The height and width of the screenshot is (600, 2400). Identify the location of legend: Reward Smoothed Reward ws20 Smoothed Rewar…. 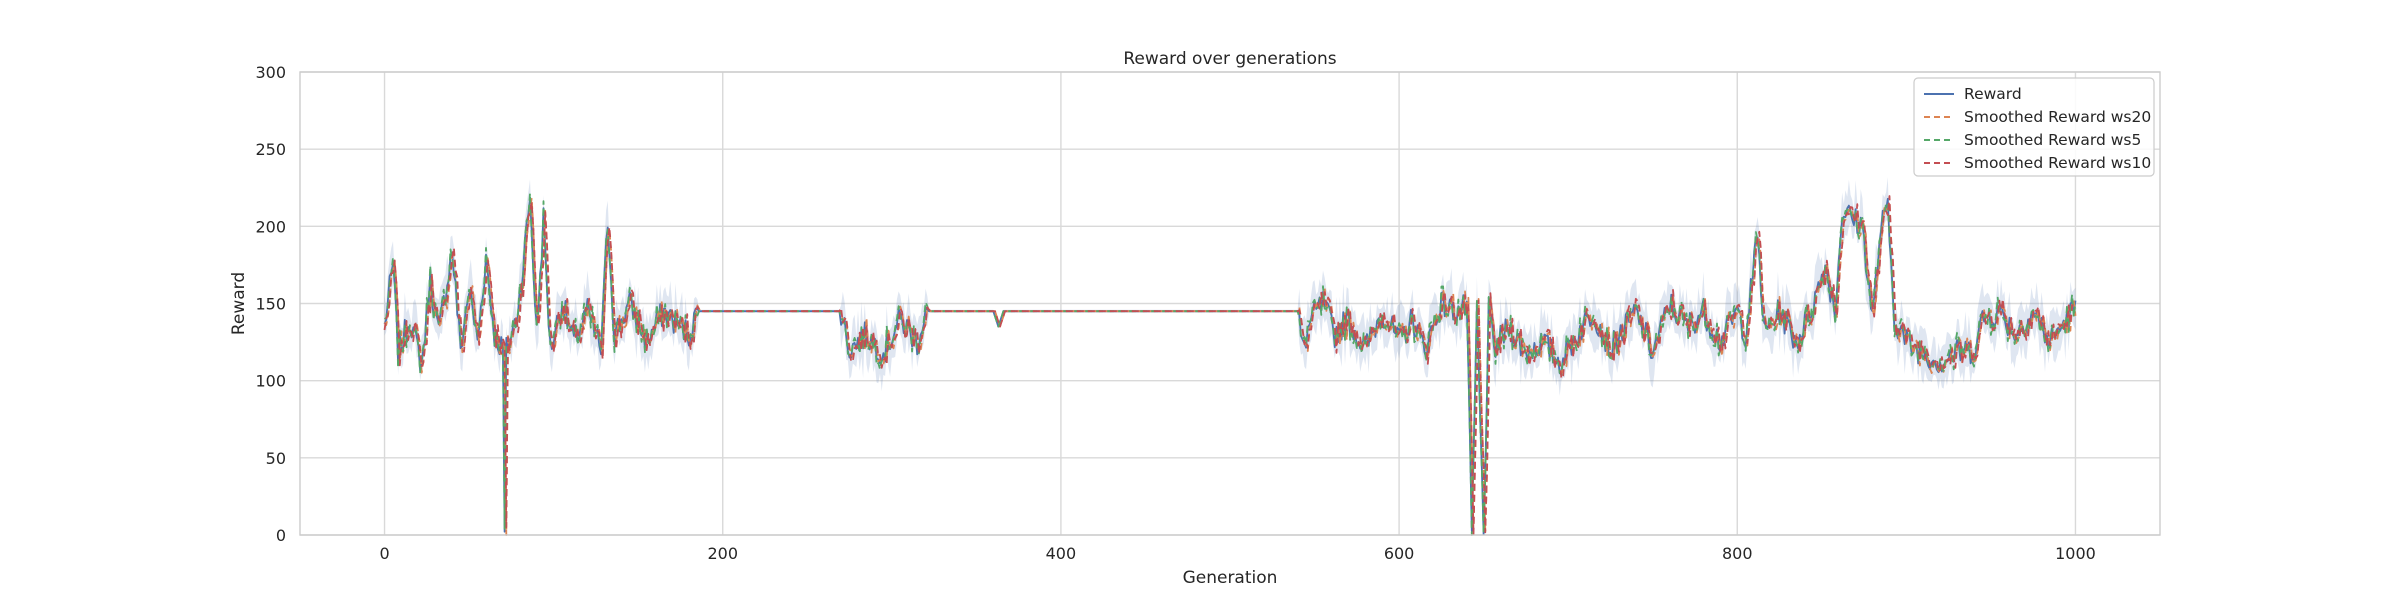
(2034, 127).